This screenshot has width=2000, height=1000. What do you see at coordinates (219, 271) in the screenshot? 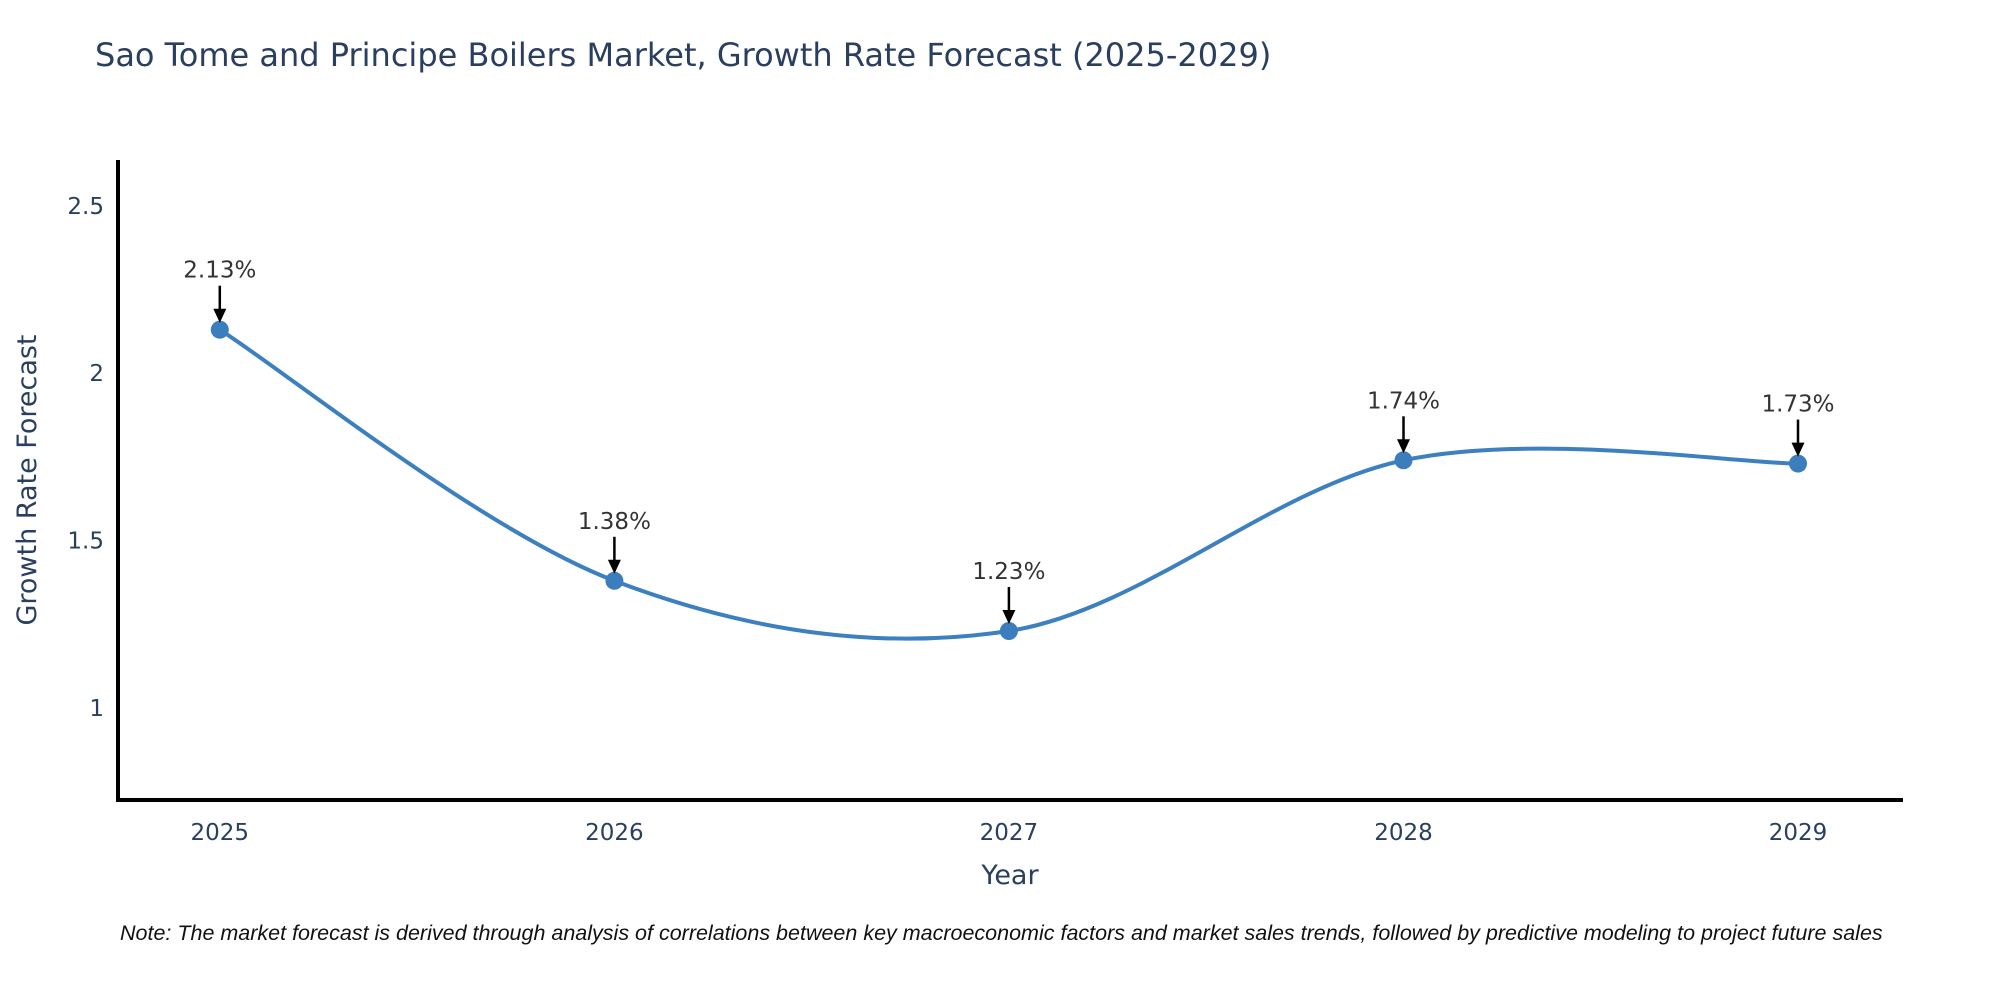
I see `point-value-label: 2.13%` at bounding box center [219, 271].